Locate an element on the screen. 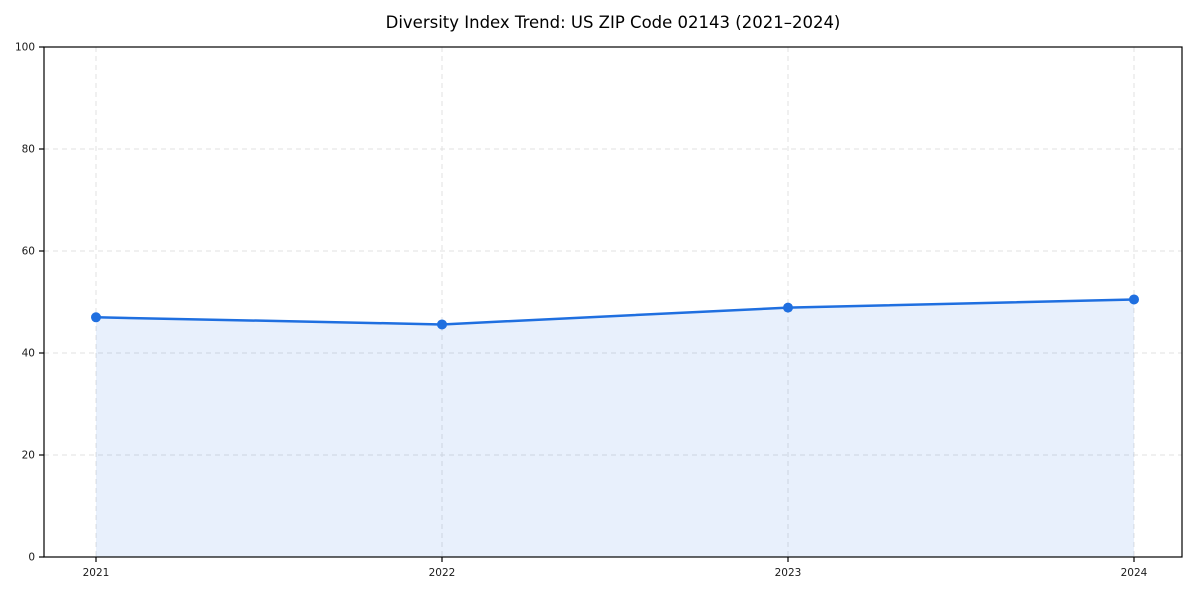  y-tick-label: 40 is located at coordinates (28, 354).